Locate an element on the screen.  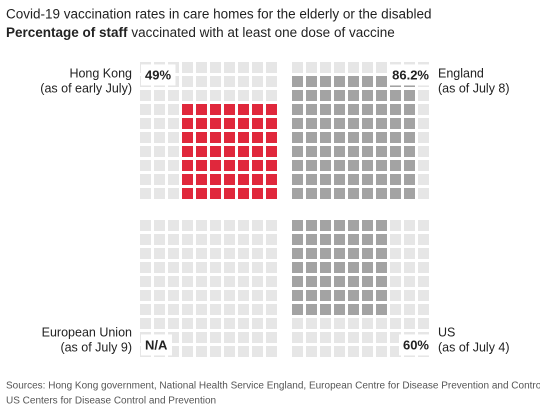
waffle-fill is located at coordinates (229, 151).